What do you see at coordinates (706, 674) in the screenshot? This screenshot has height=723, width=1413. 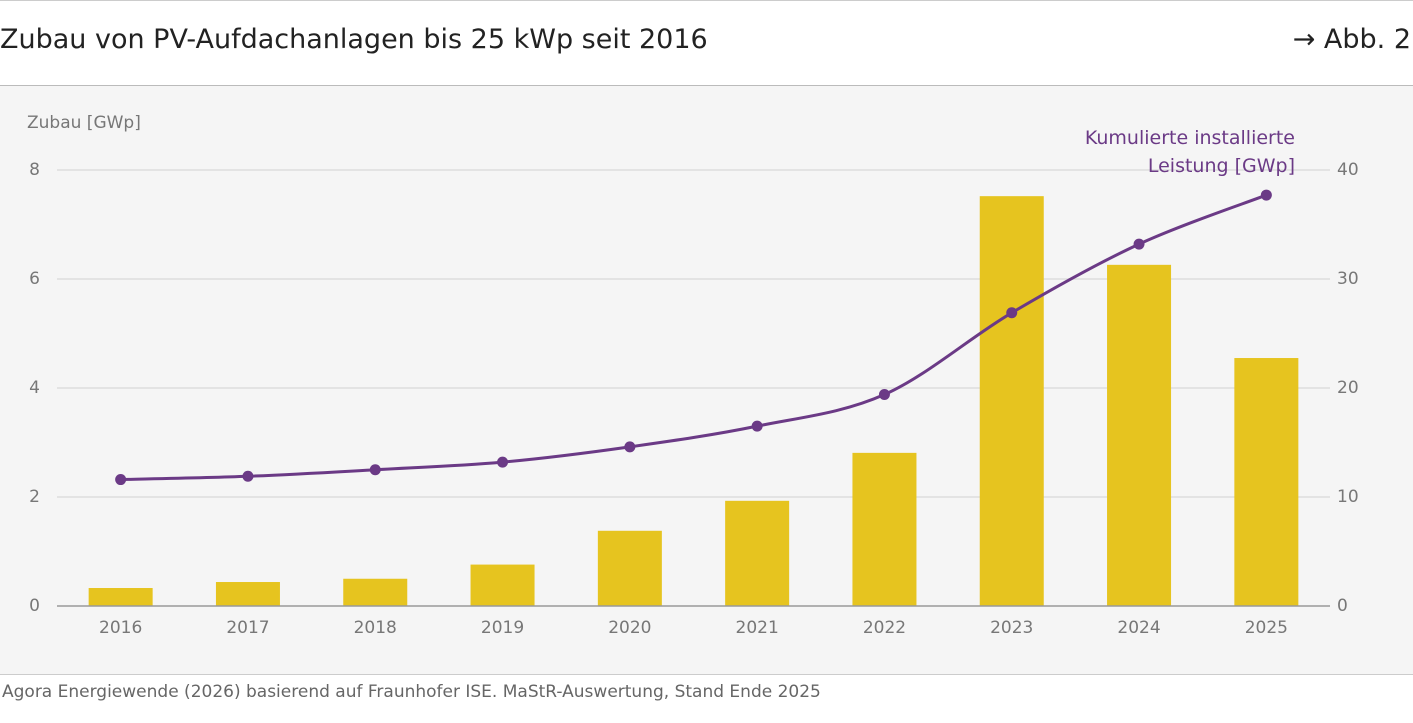 I see `bottom-rule` at bounding box center [706, 674].